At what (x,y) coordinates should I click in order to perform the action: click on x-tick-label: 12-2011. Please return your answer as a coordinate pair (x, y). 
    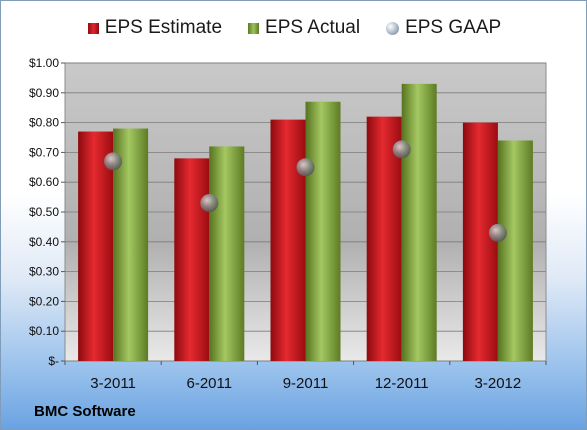
    Looking at the image, I should click on (402, 383).